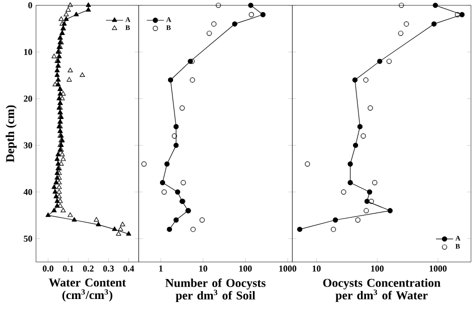  I want to click on x-tick-label: 0.2, so click(88, 269).